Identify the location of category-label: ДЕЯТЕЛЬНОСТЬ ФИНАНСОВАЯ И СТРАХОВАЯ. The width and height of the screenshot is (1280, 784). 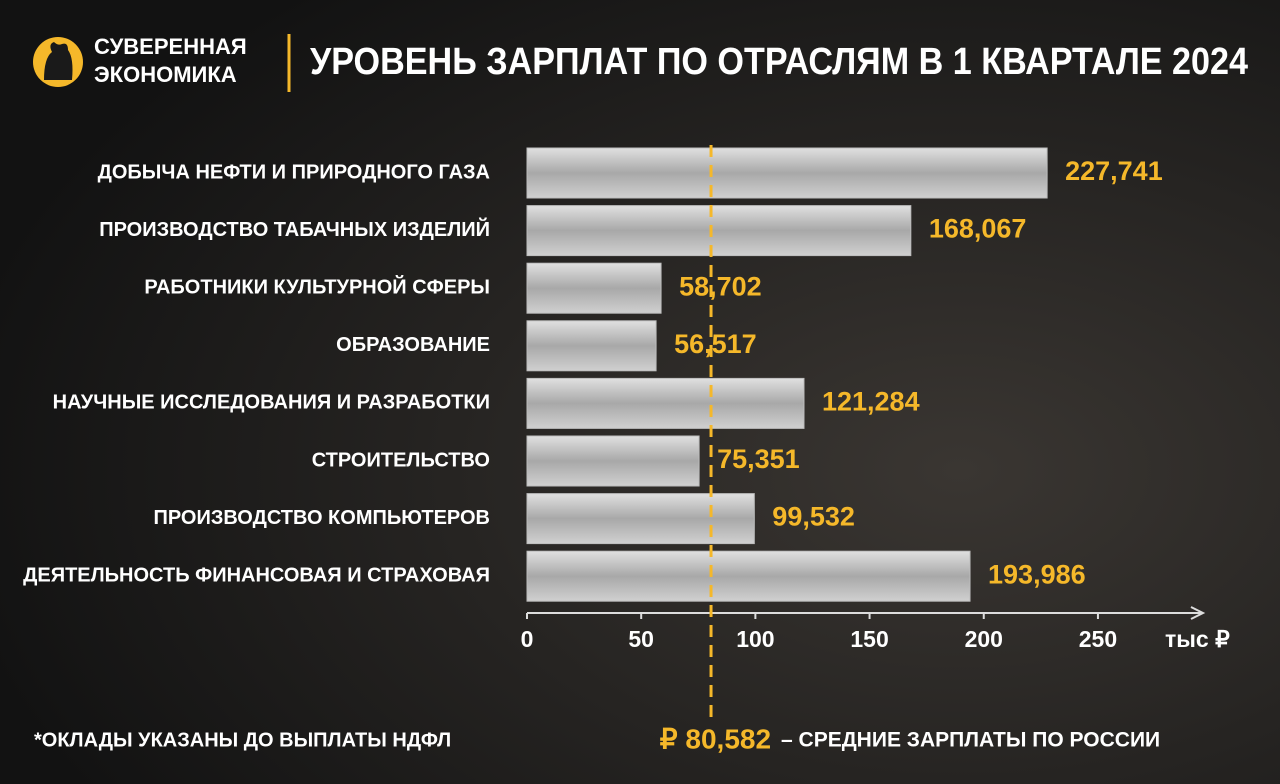
(256, 575).